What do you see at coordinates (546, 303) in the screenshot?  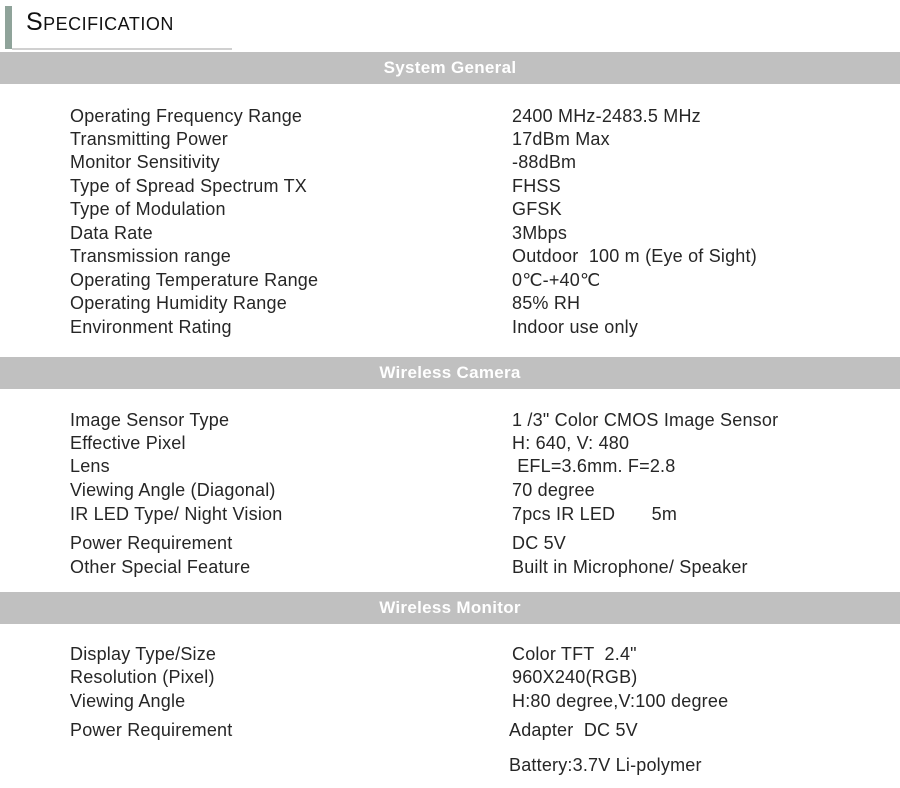 I see `spec-value: 85% RH` at bounding box center [546, 303].